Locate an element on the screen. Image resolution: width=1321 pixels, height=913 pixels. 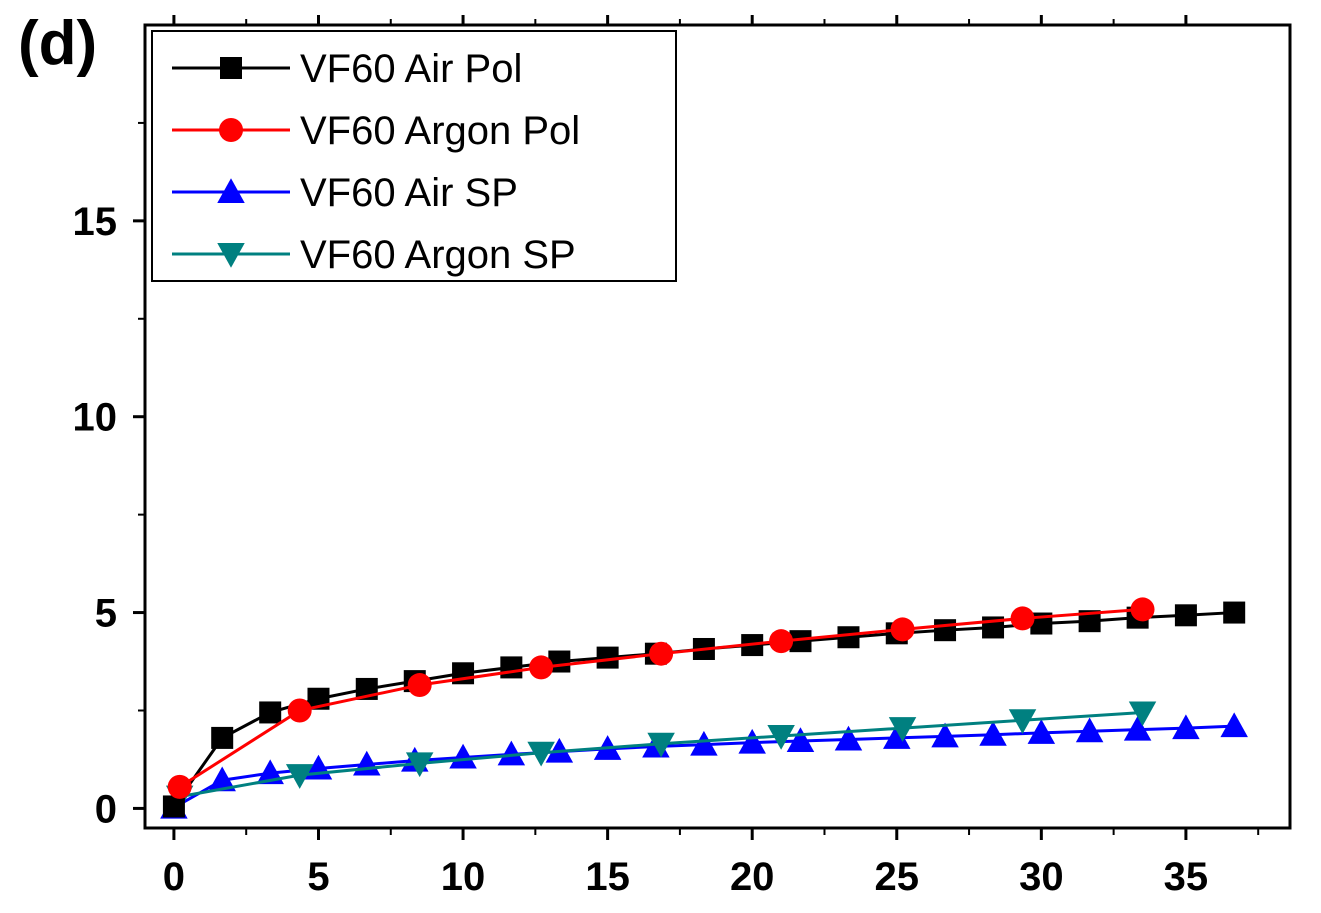
x-tick-label: 15 is located at coordinates (607, 877).